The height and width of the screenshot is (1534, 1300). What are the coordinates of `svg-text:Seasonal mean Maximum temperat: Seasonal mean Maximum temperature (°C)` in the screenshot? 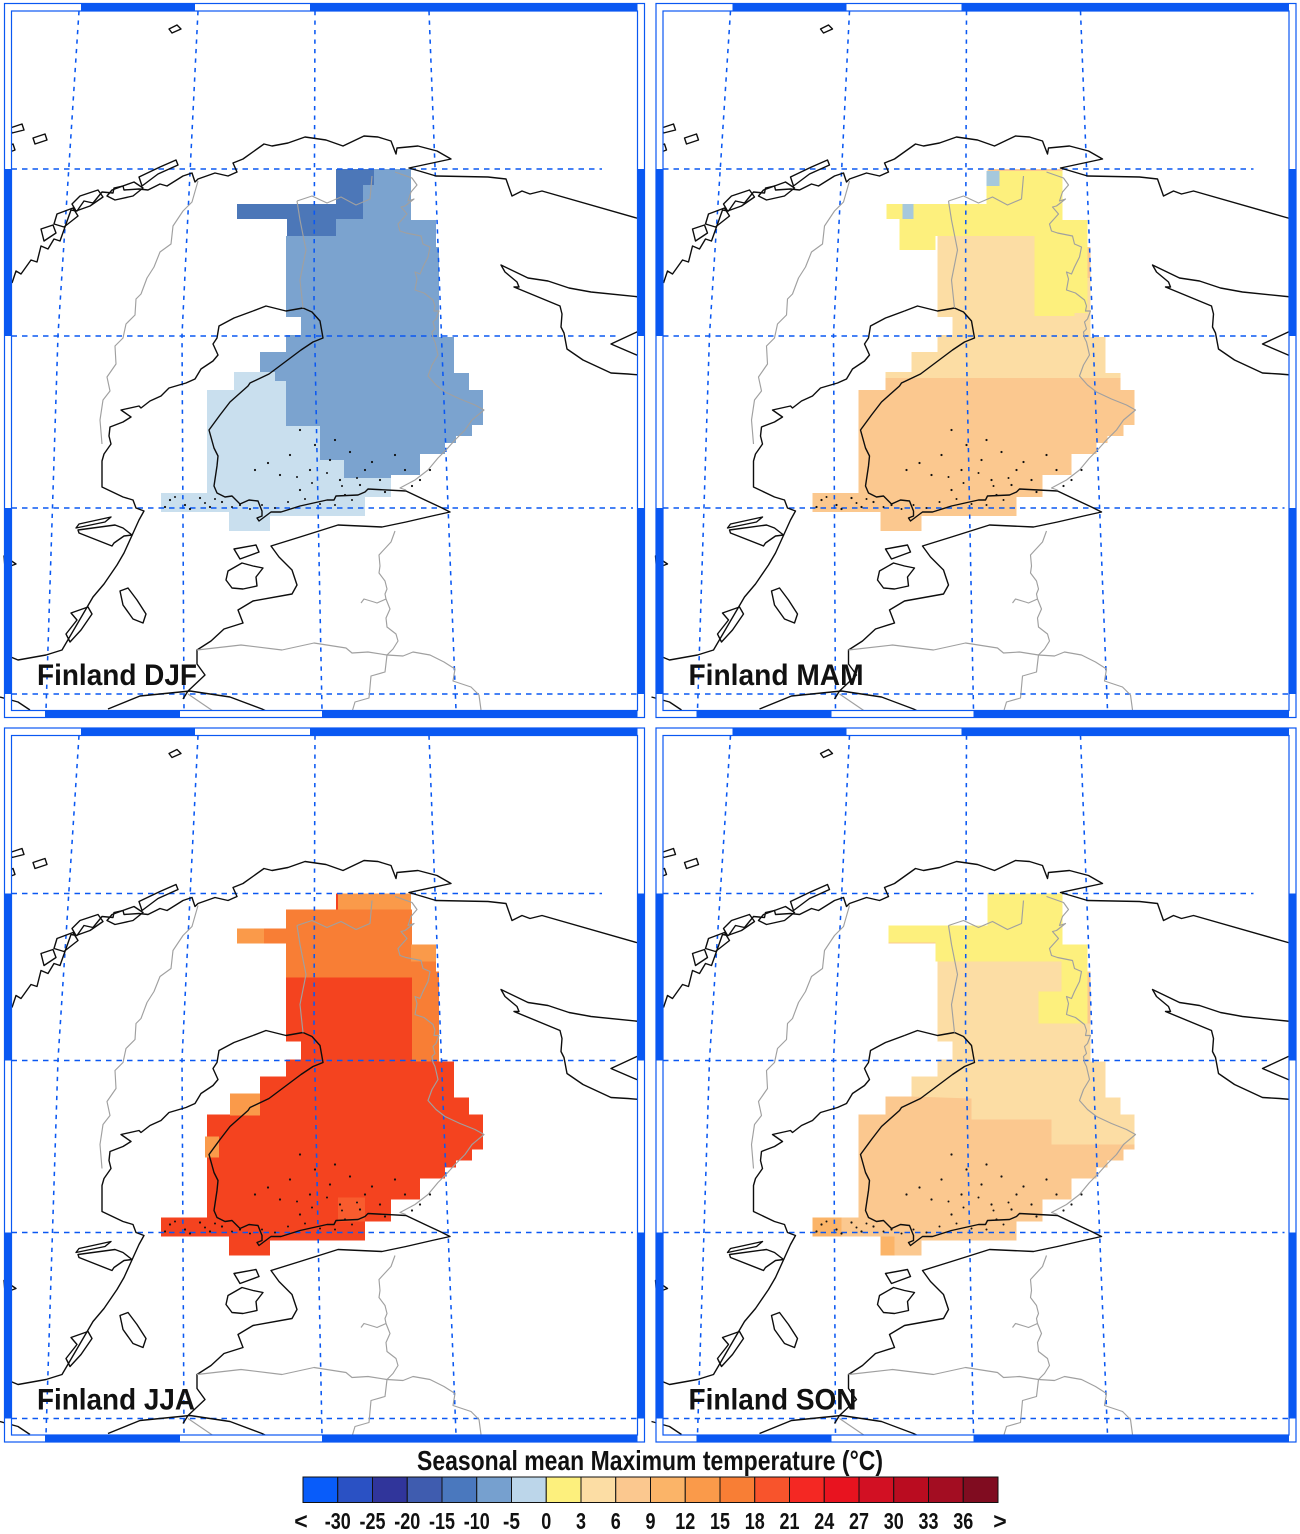 It's located at (650, 1460).